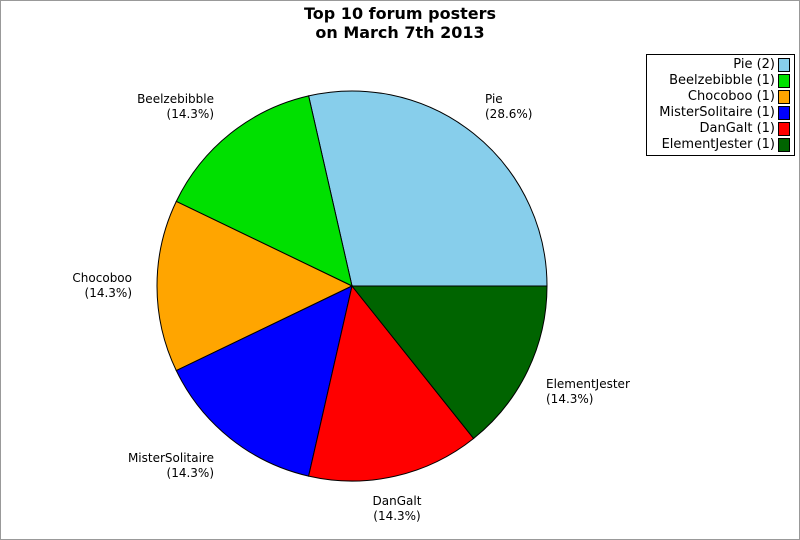 This screenshot has width=800, height=540. I want to click on legend-item-label: Beelzebibble (1), so click(722, 80).